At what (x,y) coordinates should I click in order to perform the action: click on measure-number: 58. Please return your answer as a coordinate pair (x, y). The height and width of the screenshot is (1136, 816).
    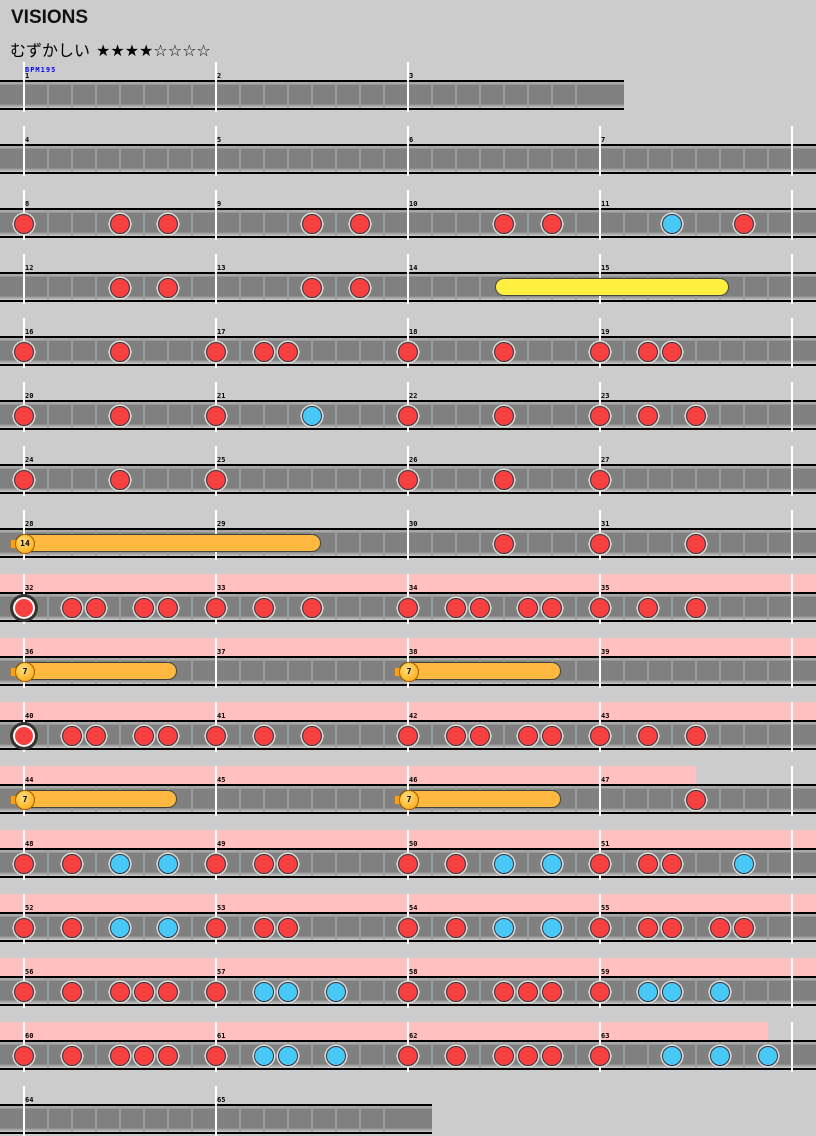
    Looking at the image, I should click on (413, 972).